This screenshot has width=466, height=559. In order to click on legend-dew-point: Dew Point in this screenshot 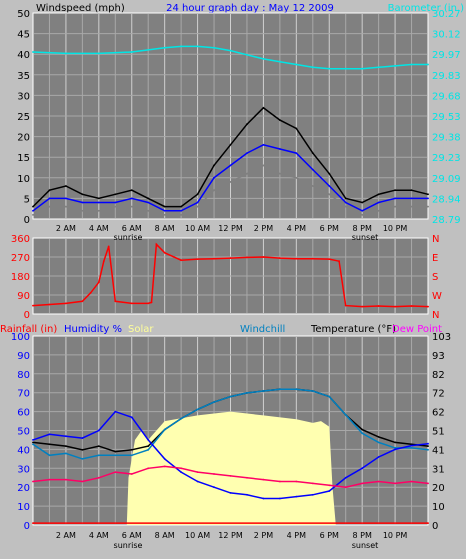, I will do `click(417, 329)`.